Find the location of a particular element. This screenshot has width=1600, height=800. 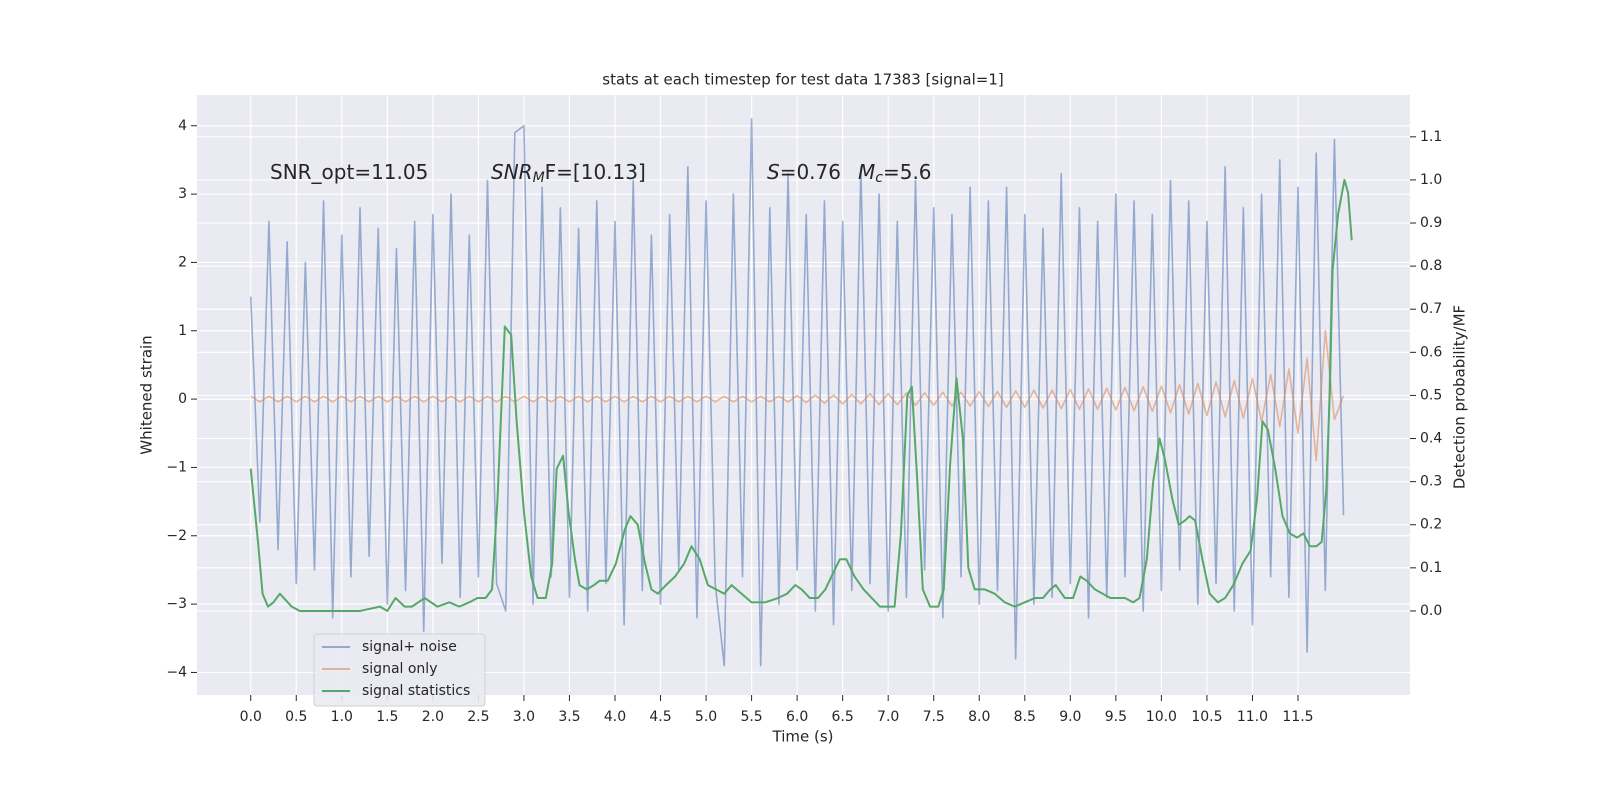

y-tick-label: 3 is located at coordinates (182, 194).